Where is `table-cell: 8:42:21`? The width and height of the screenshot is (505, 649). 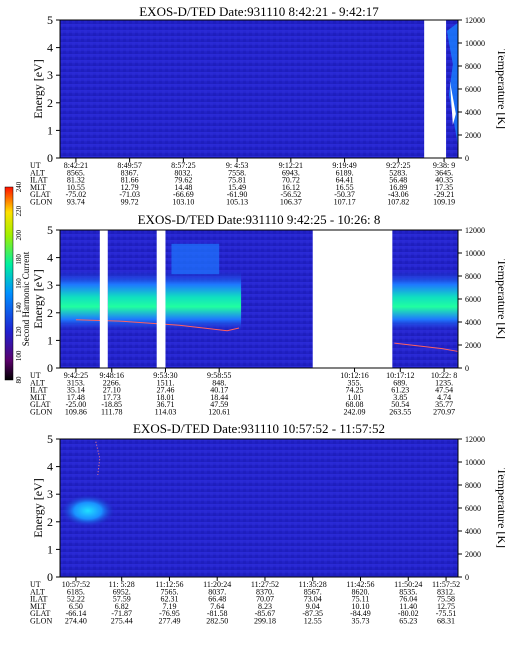 table-cell: 8:42:21 is located at coordinates (76, 165).